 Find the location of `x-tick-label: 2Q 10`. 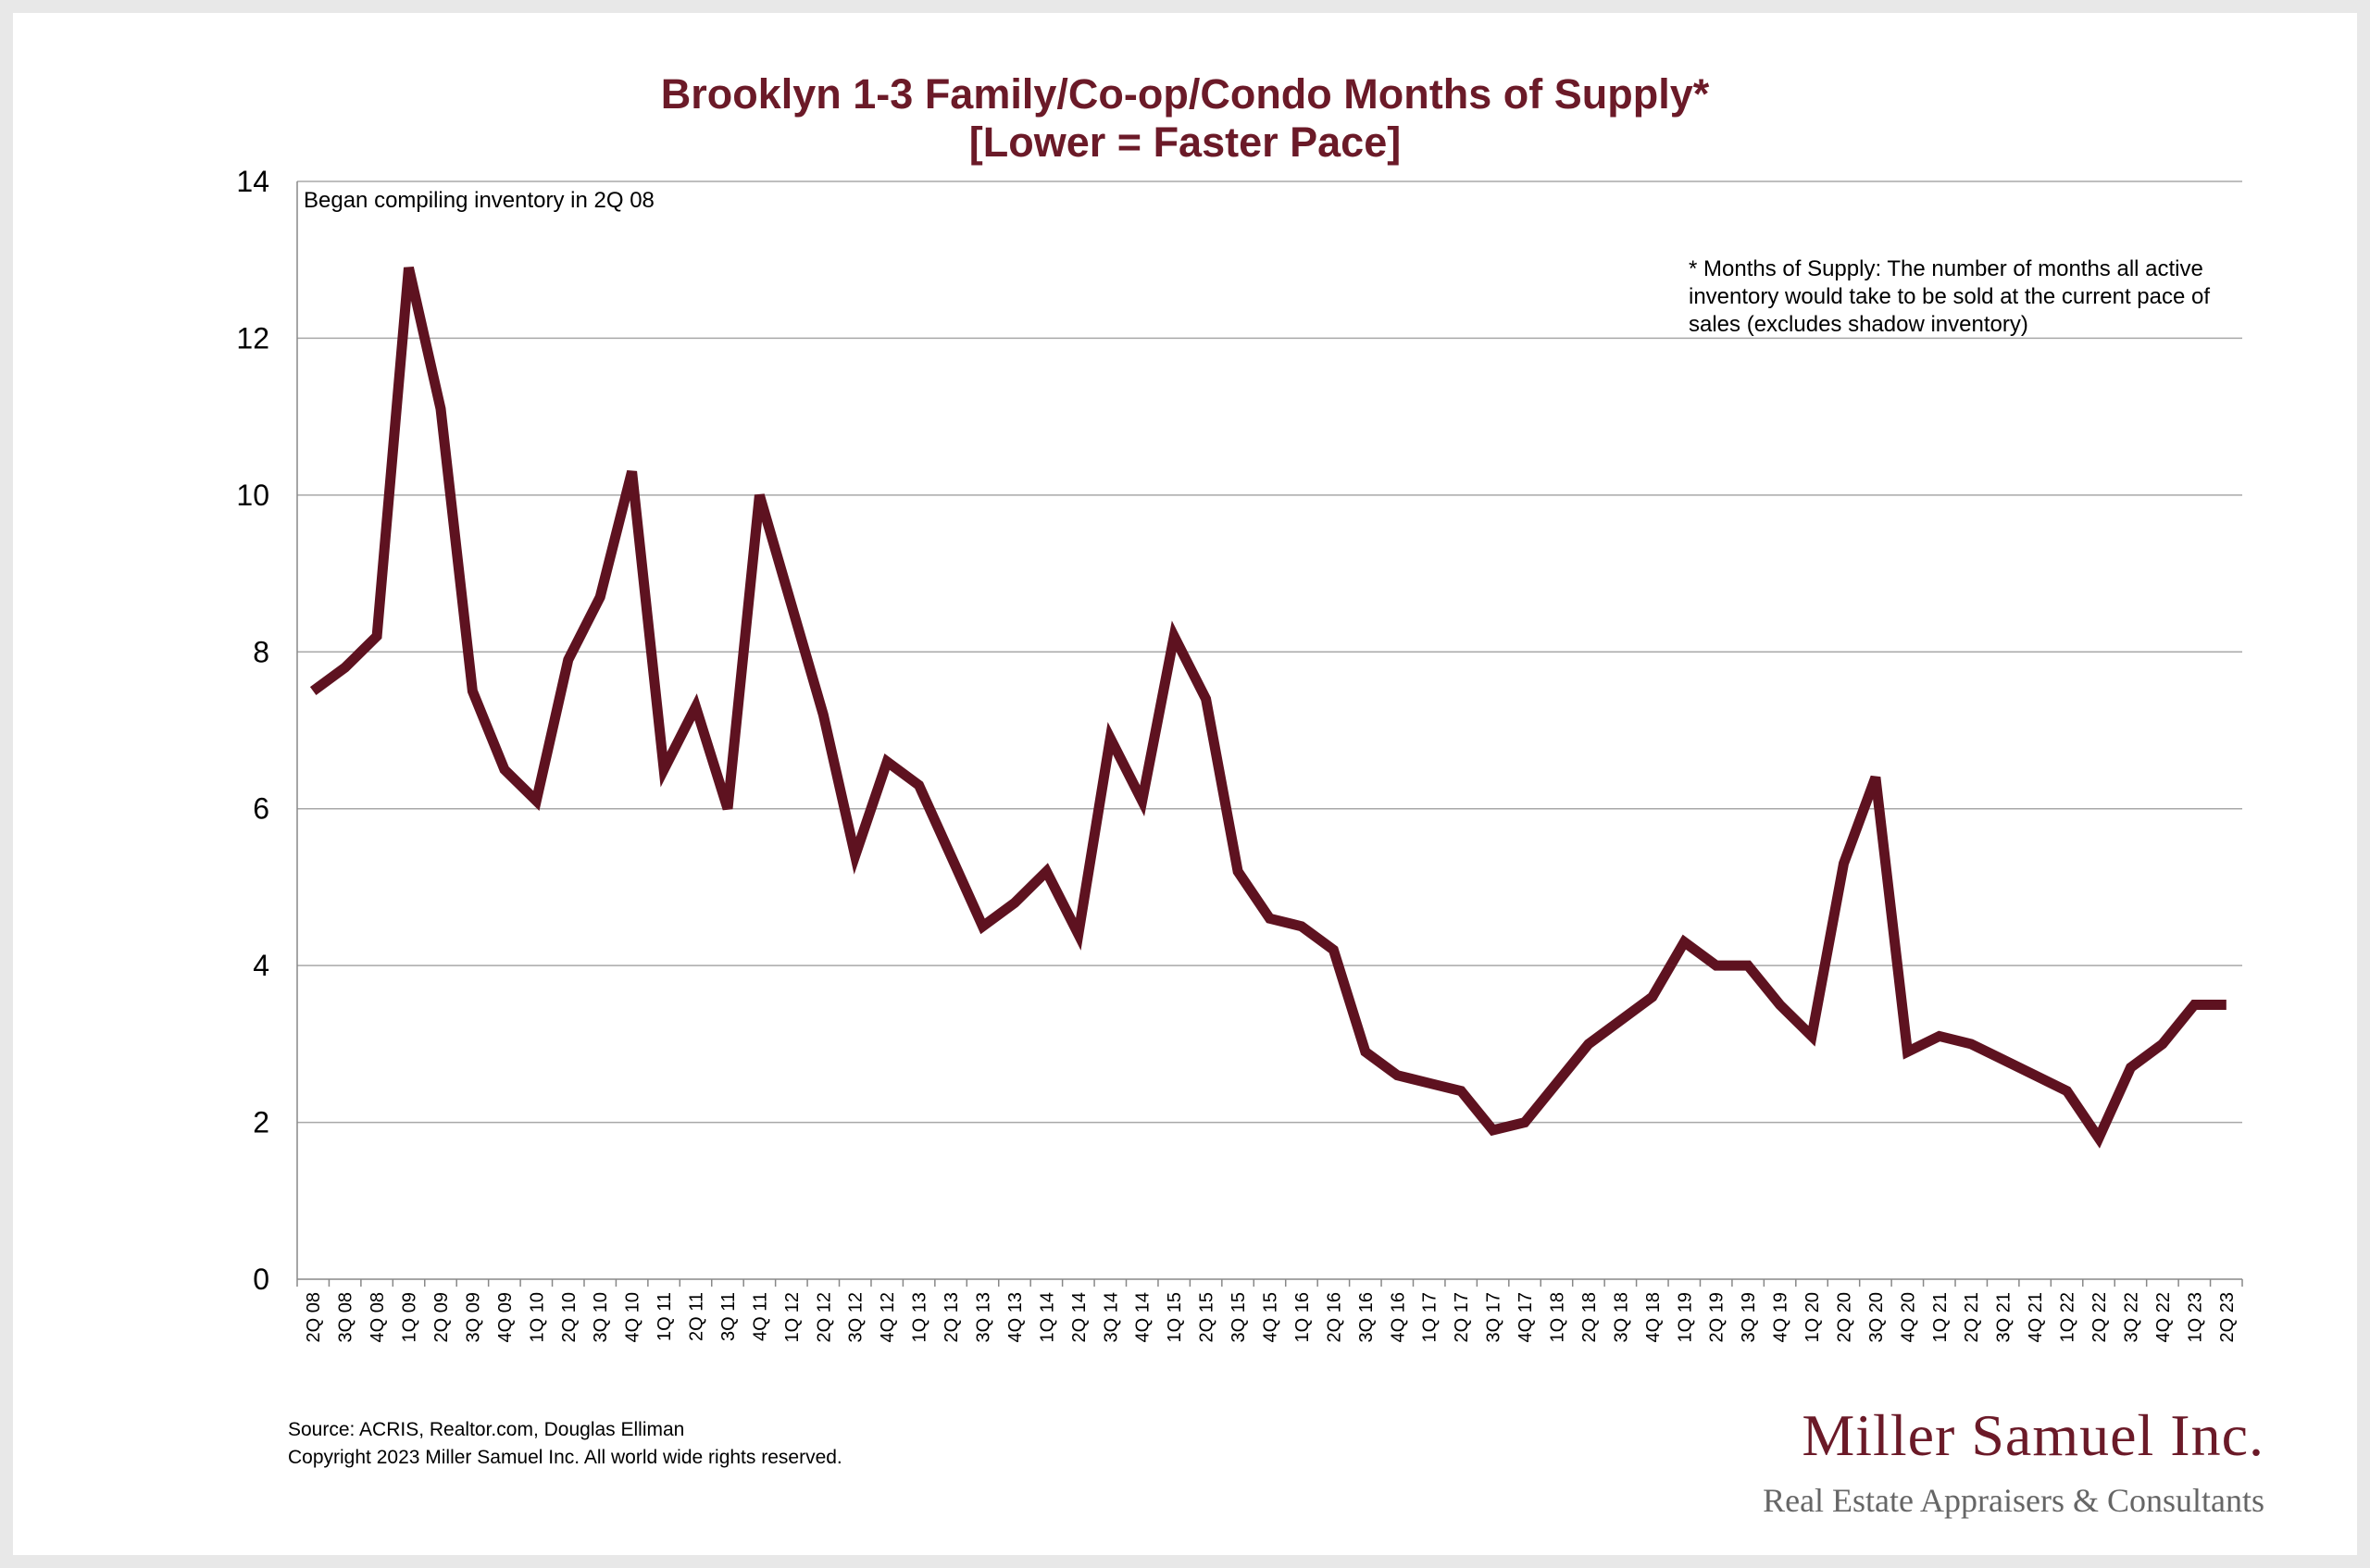

x-tick-label: 2Q 10 is located at coordinates (569, 1317).